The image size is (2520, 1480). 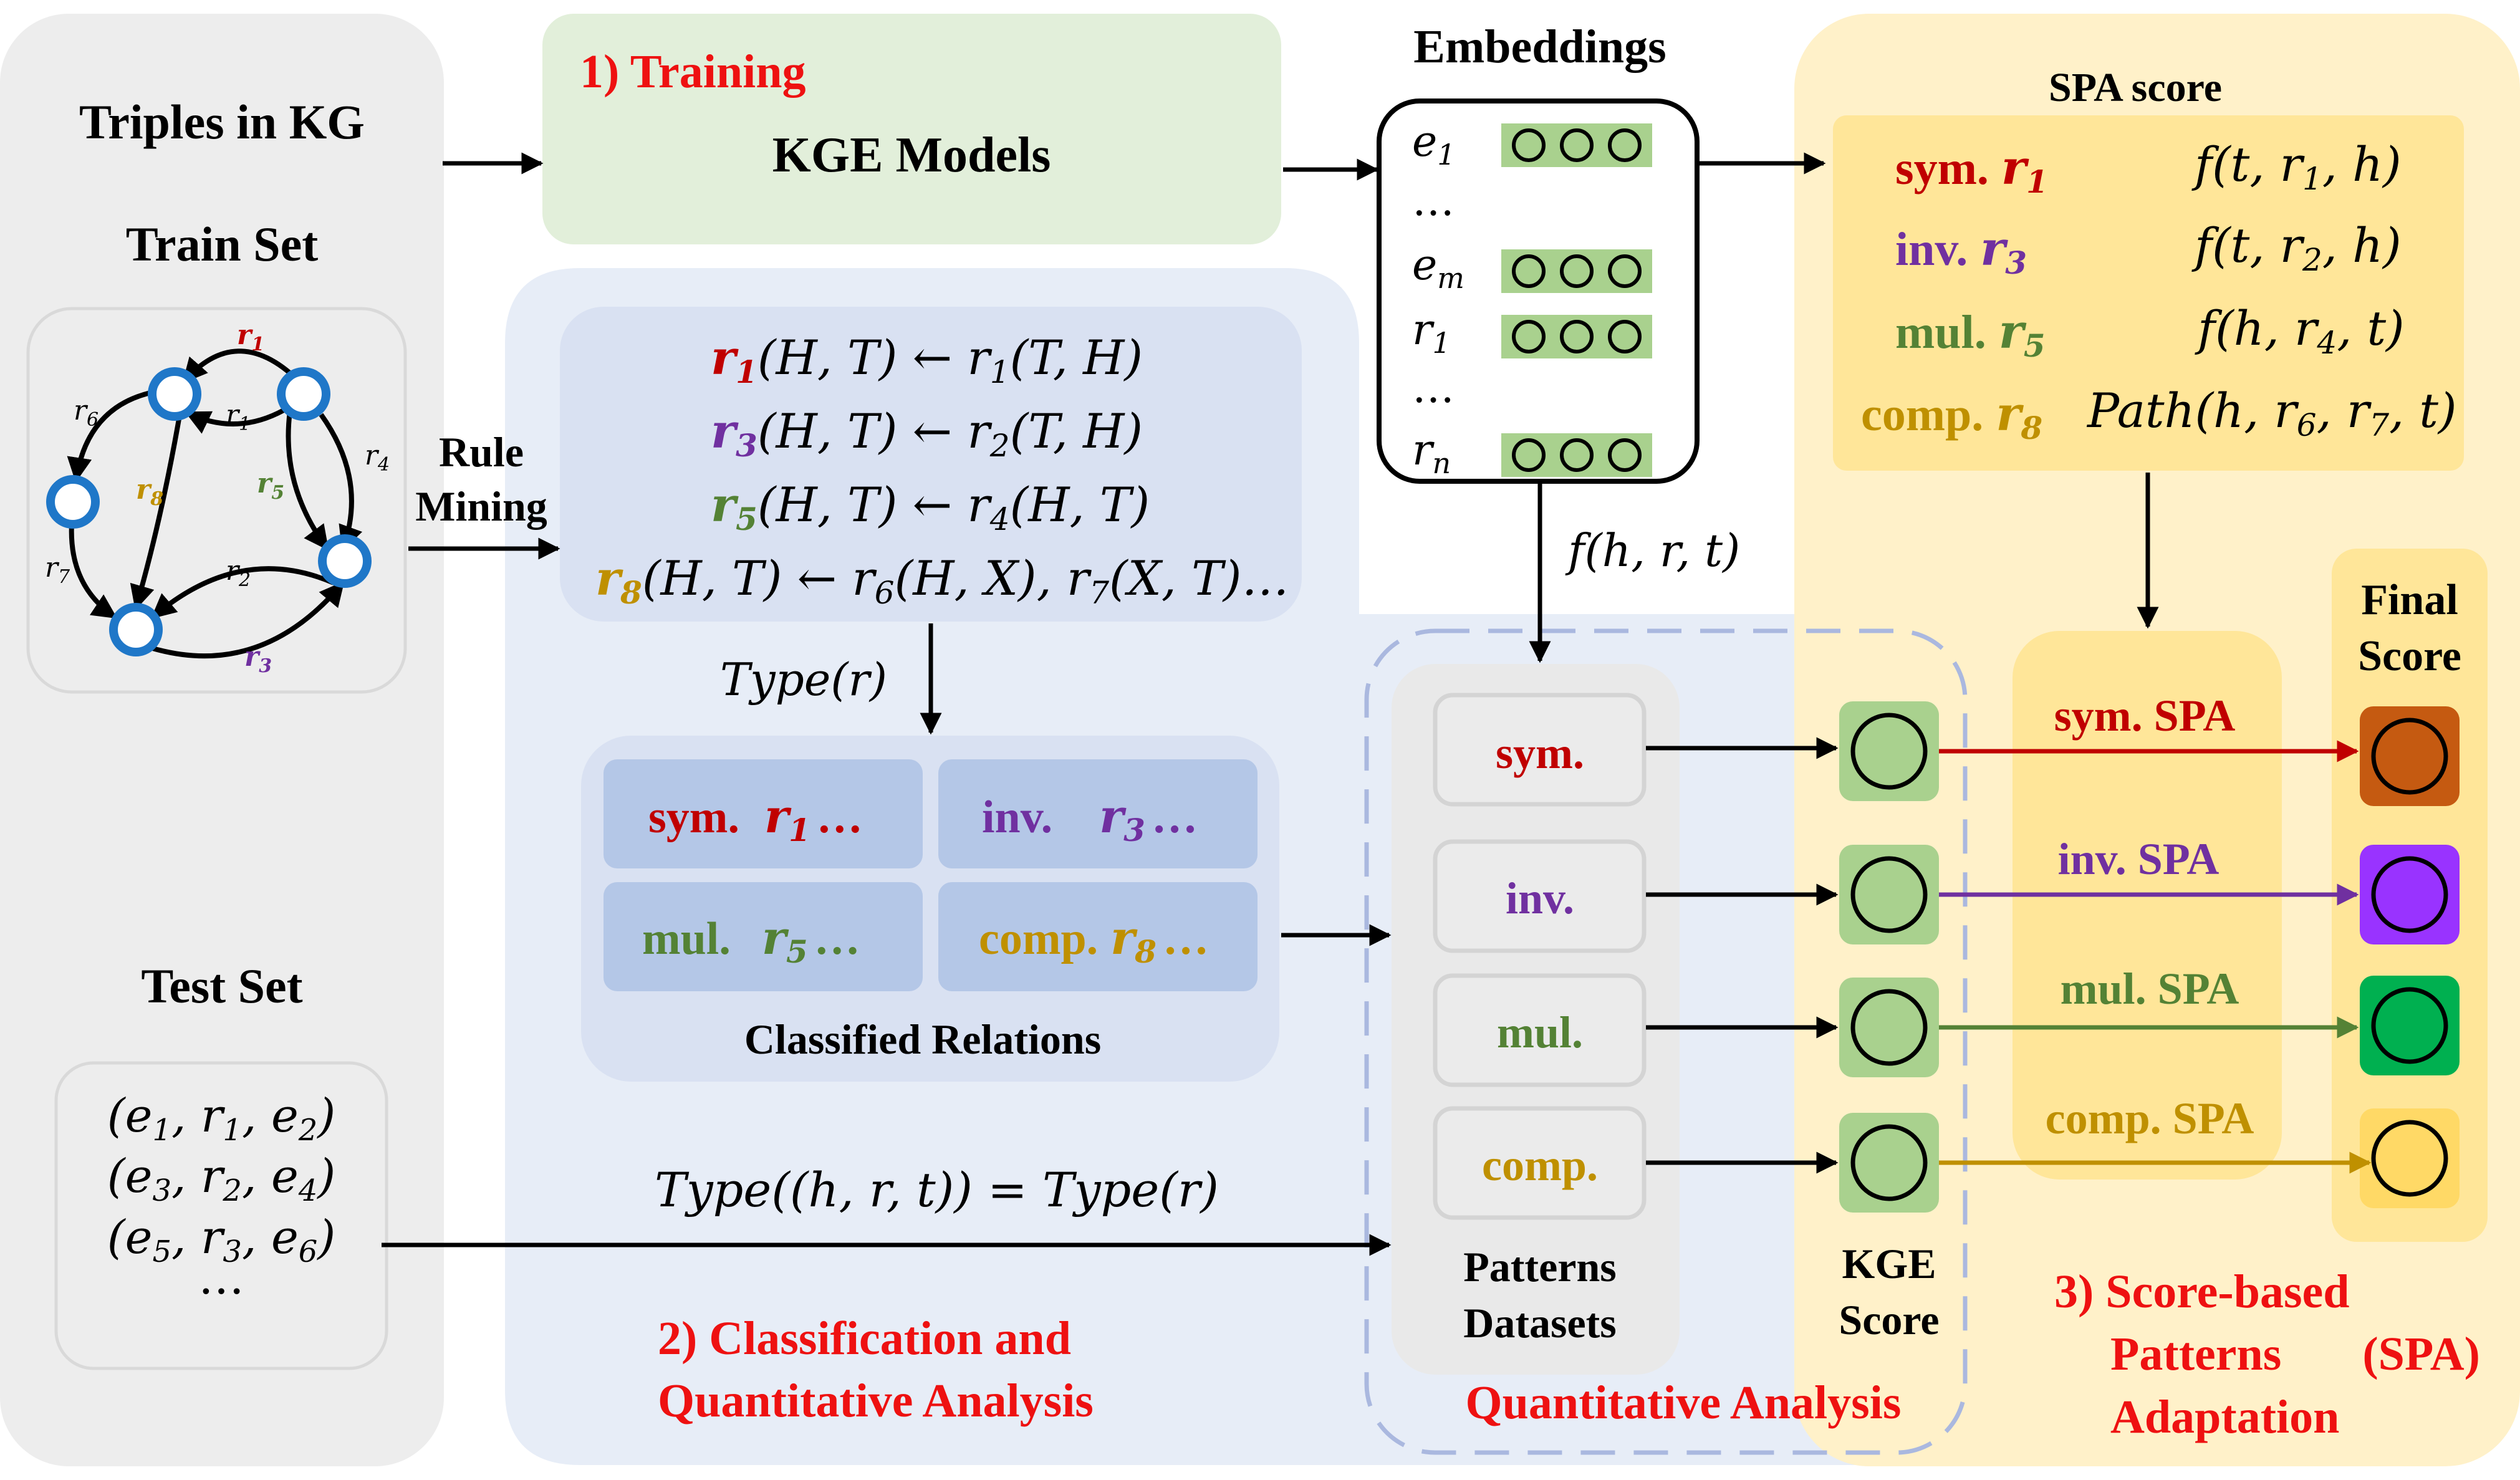 What do you see at coordinates (1889, 1319) in the screenshot?
I see `kge-score-line2: Score` at bounding box center [1889, 1319].